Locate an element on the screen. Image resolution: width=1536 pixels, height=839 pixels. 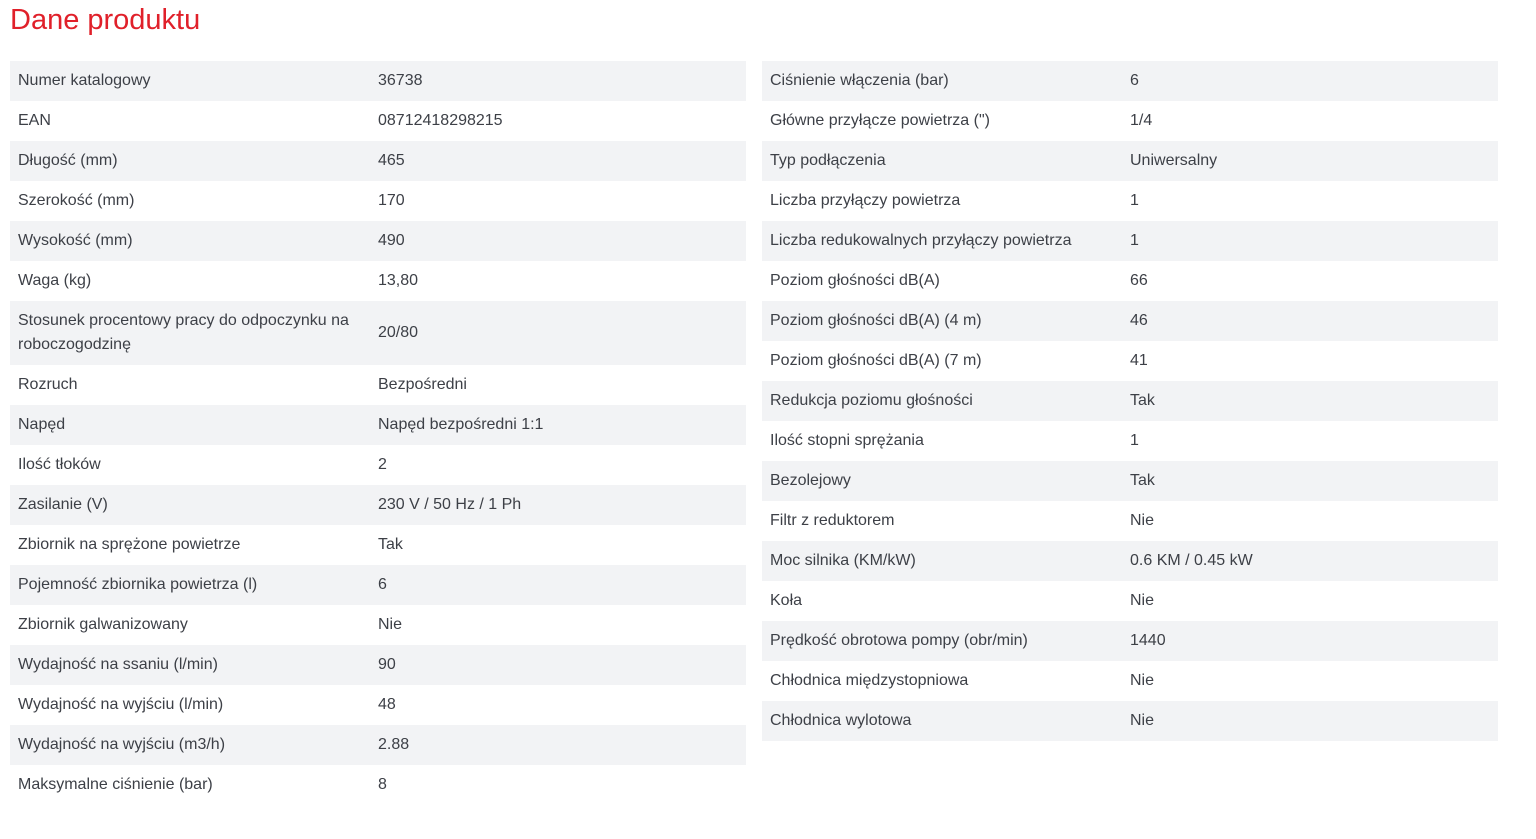
spec-value: 66 is located at coordinates (1139, 280).